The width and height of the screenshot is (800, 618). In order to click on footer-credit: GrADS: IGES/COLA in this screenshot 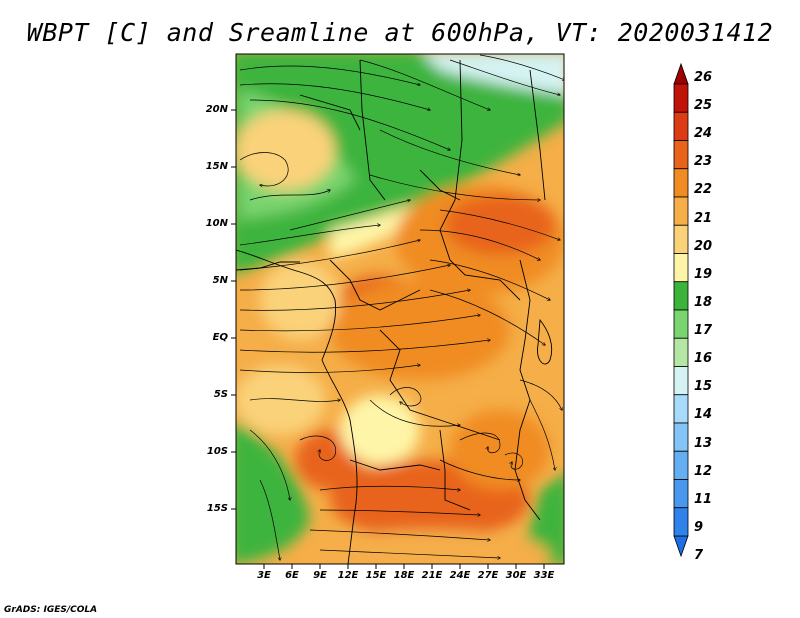, I will do `click(51, 610)`.